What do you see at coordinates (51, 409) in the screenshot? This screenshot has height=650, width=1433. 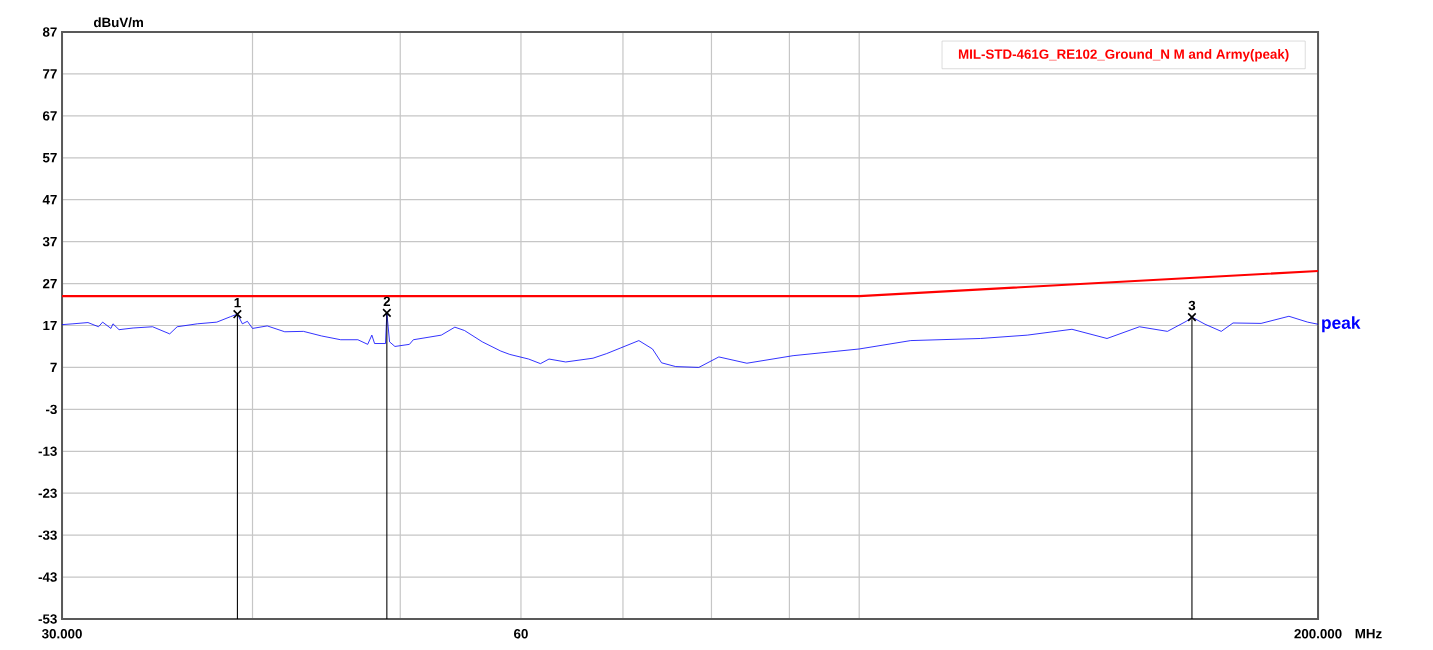 I see `y-tick-label: -3` at bounding box center [51, 409].